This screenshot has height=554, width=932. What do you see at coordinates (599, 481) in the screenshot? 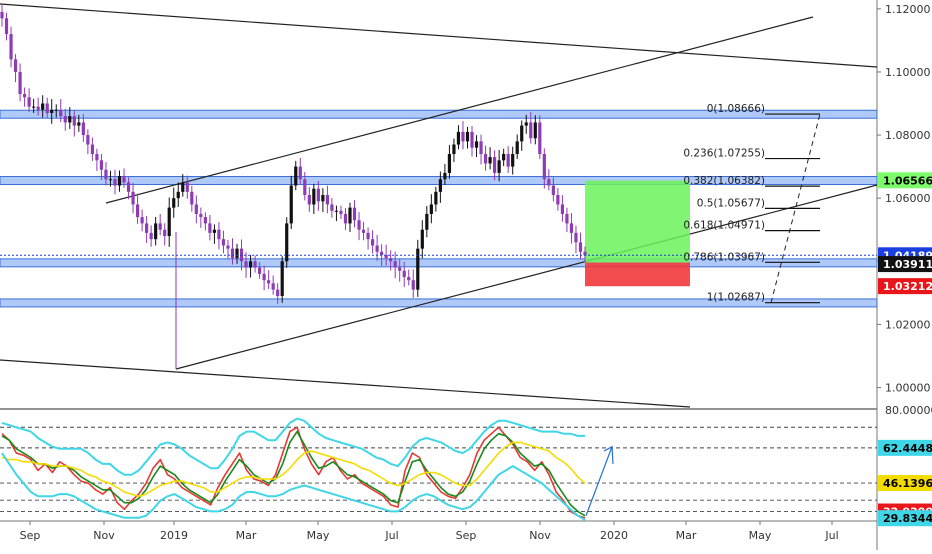
I see `osc-projection-arrow` at bounding box center [599, 481].